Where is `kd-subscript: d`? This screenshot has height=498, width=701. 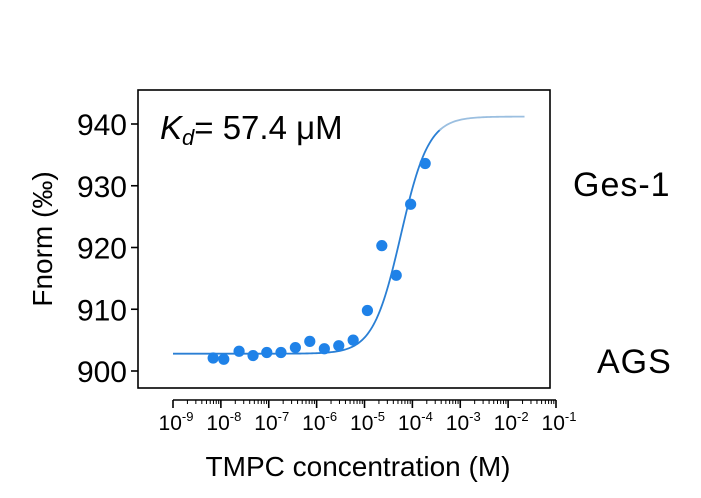
kd-subscript: d is located at coordinates (188, 137).